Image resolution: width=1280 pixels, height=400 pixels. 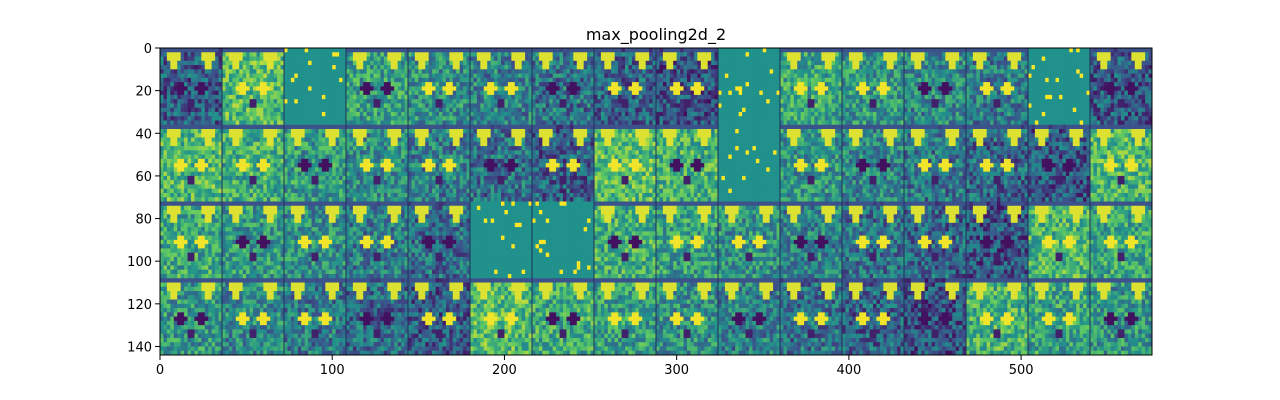 What do you see at coordinates (848, 370) in the screenshot?
I see `x-tick-label: 400` at bounding box center [848, 370].